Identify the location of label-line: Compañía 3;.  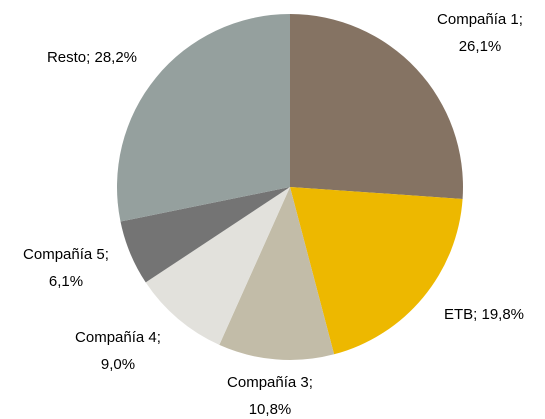
(270, 382).